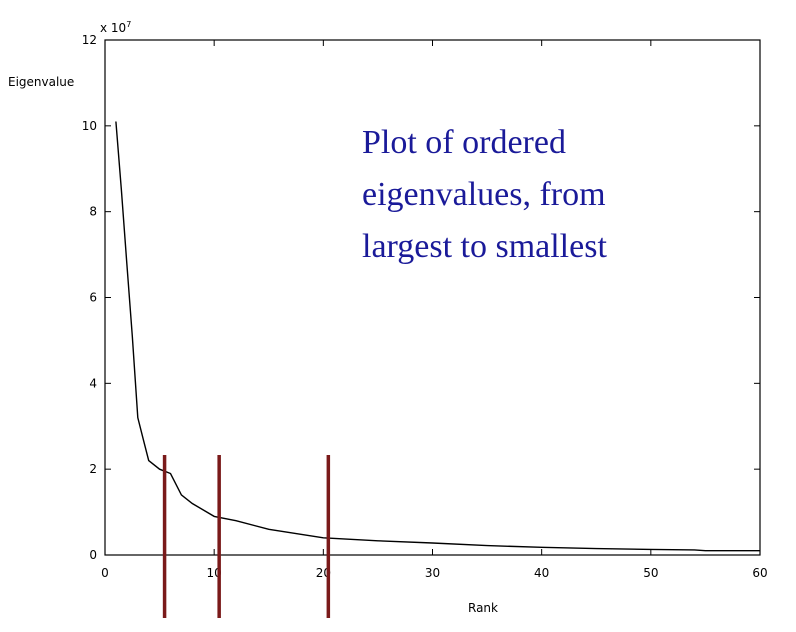 The width and height of the screenshot is (796, 632). Describe the element at coordinates (128, 24) in the screenshot. I see `y-multiplier-exponent: 7` at that location.